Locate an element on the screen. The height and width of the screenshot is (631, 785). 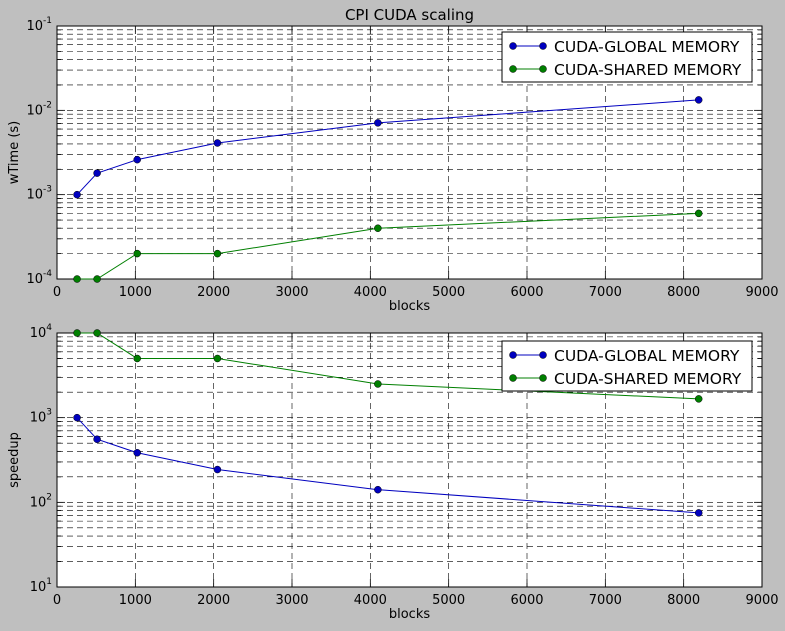
y-tick-label: 10⁻⁴ is located at coordinates (39, 278).